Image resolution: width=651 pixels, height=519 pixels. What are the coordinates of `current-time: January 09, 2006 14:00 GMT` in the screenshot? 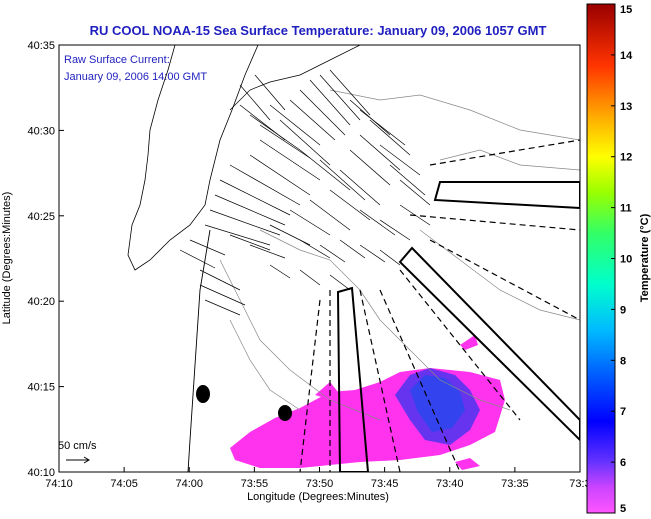 It's located at (135, 77).